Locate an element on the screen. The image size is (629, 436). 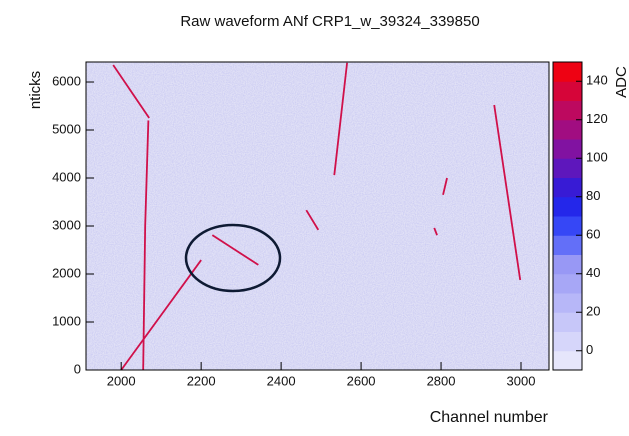
y-tick-label: 4000 is located at coordinates (66, 176).